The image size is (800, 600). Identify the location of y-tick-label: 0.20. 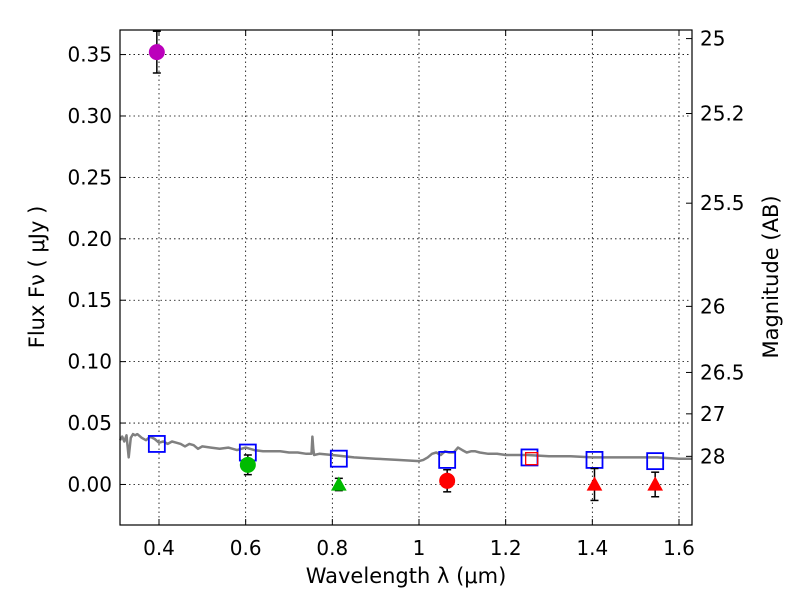
(89, 239).